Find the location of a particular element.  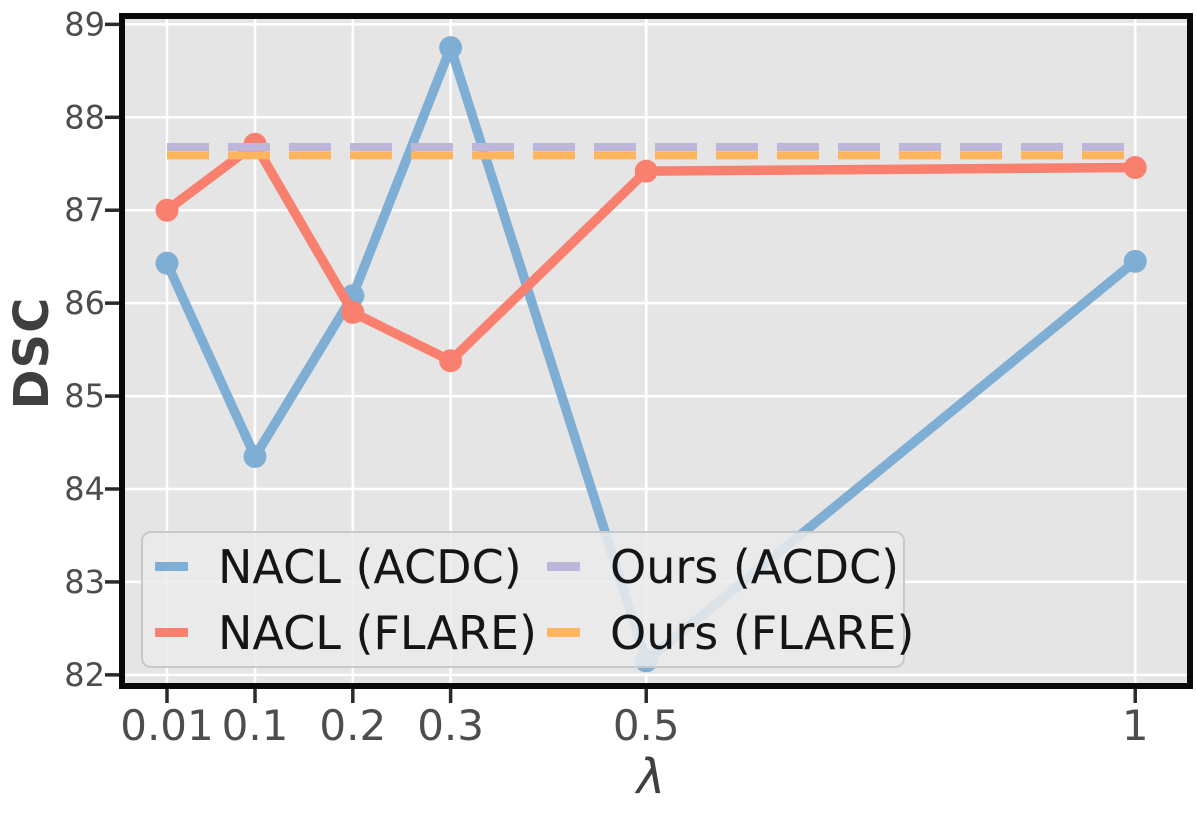

legend-swatch-ours-acdc is located at coordinates (563, 566).